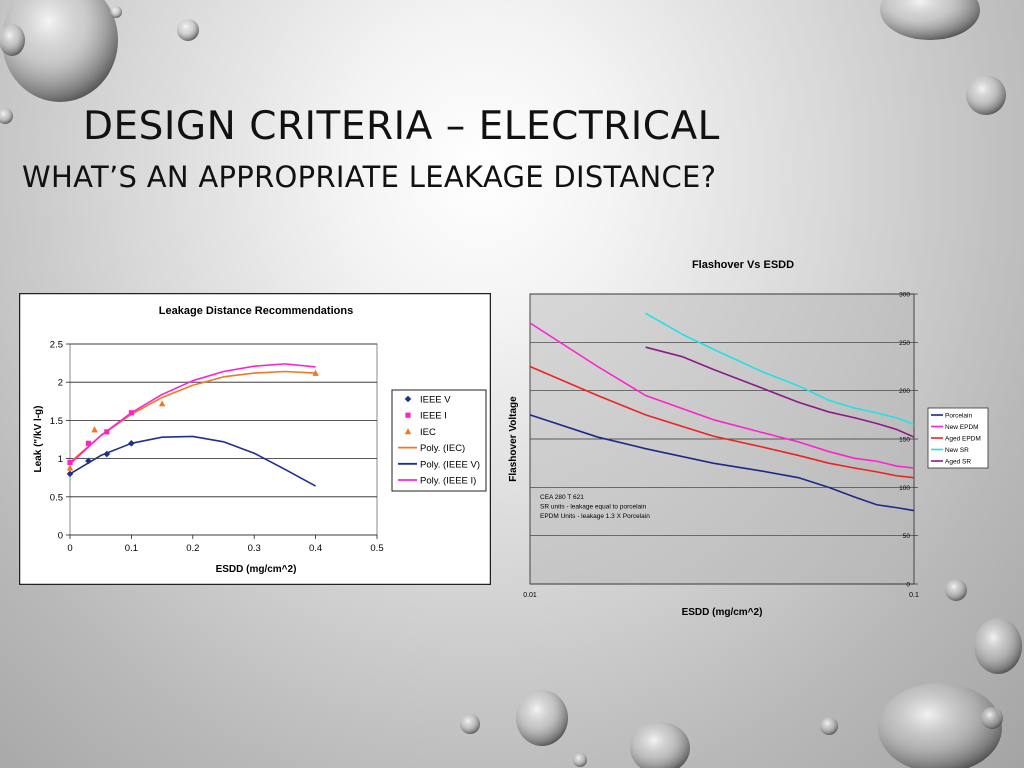  Describe the element at coordinates (442, 448) in the screenshot. I see `legend-label: Poly. (IEC)` at that location.